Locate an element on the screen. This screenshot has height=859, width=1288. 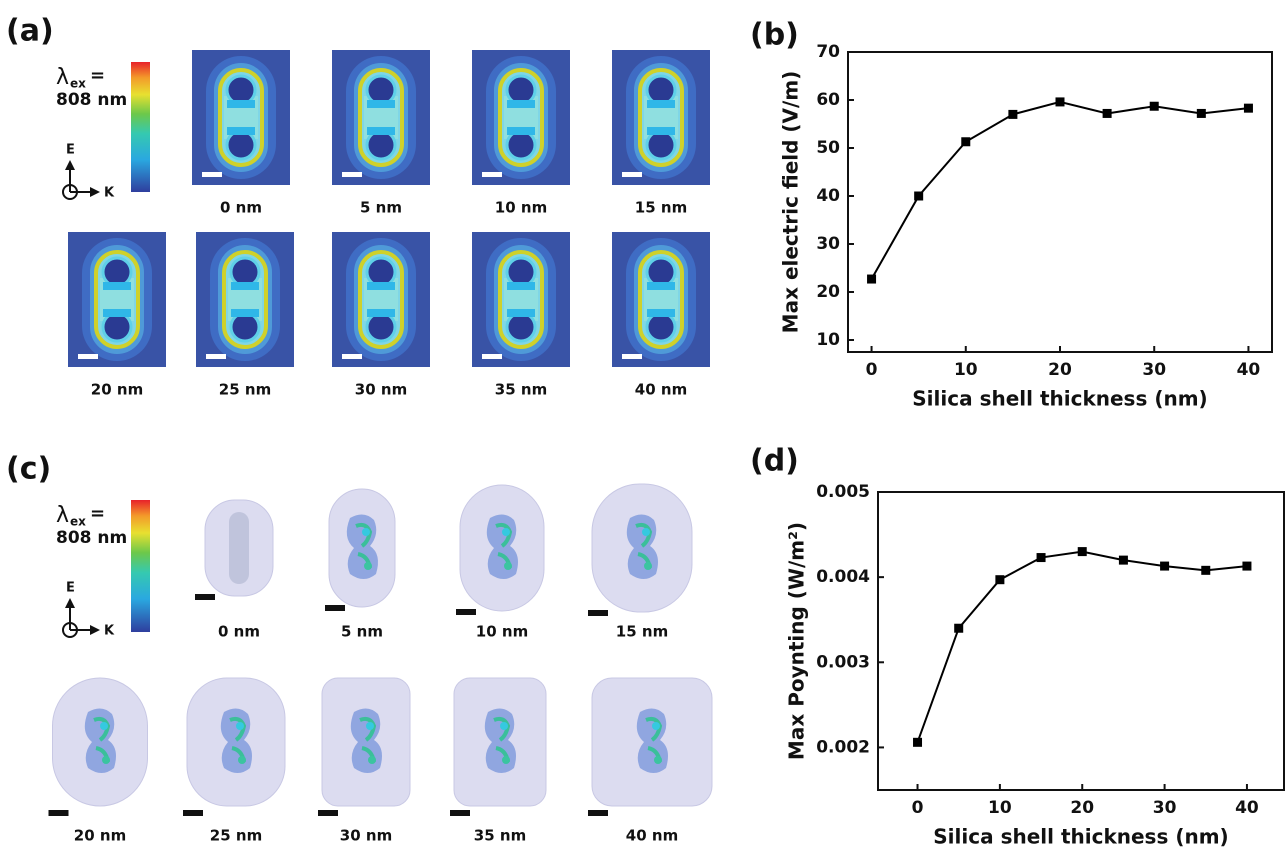
caption: 10 nm is located at coordinates (502, 632).